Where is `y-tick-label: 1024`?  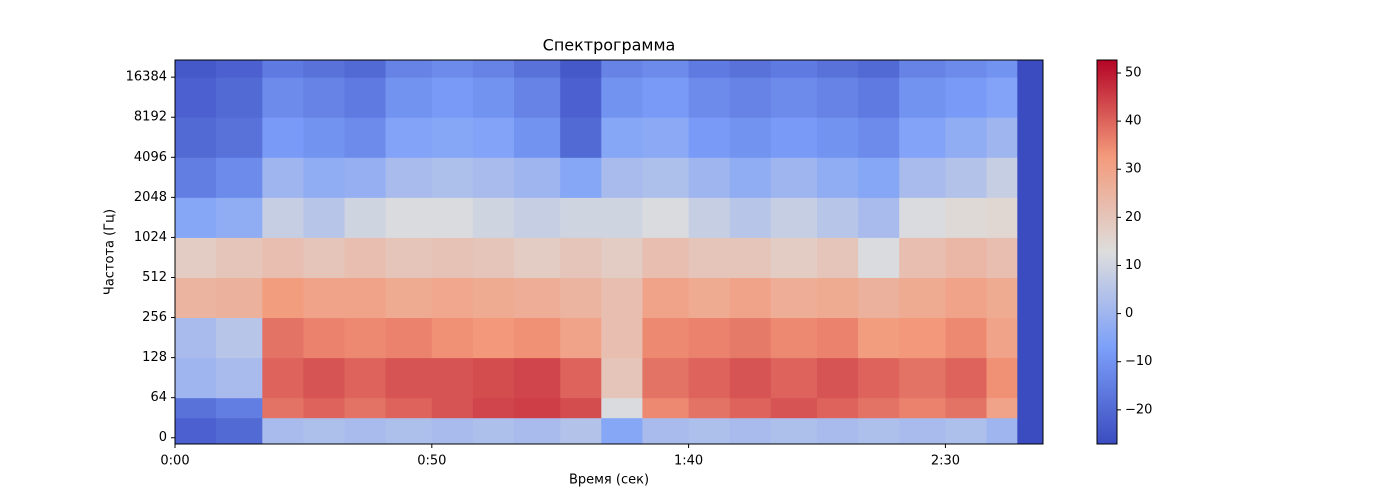 y-tick-label: 1024 is located at coordinates (150, 237).